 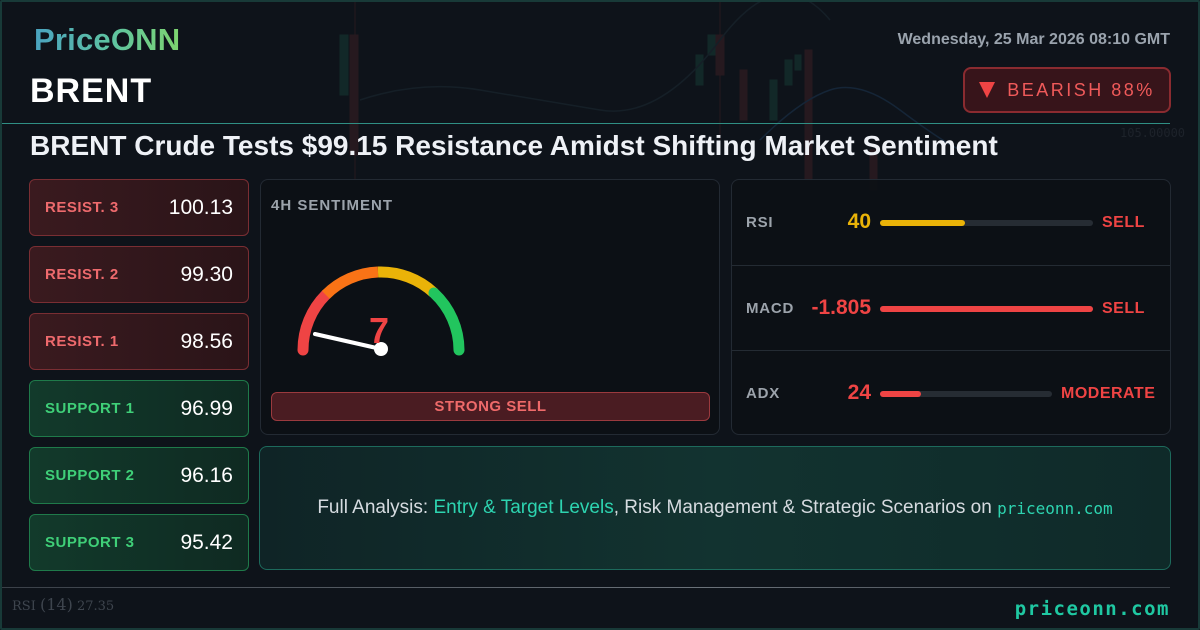 I want to click on indicator-name: RSI, so click(x=760, y=222).